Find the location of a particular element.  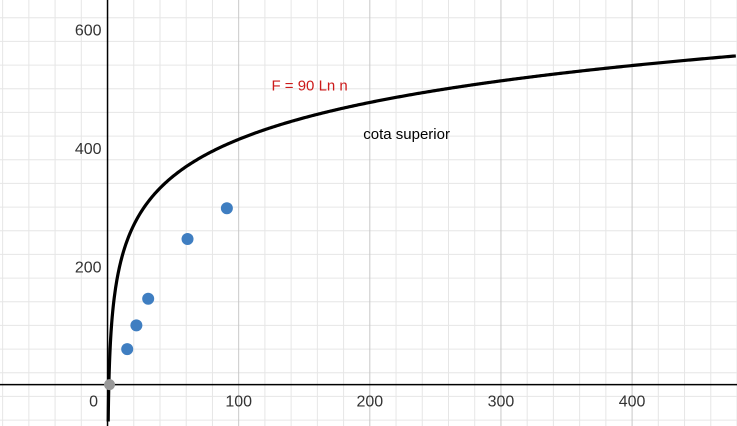

annotation-label: cota superior is located at coordinates (406, 134).